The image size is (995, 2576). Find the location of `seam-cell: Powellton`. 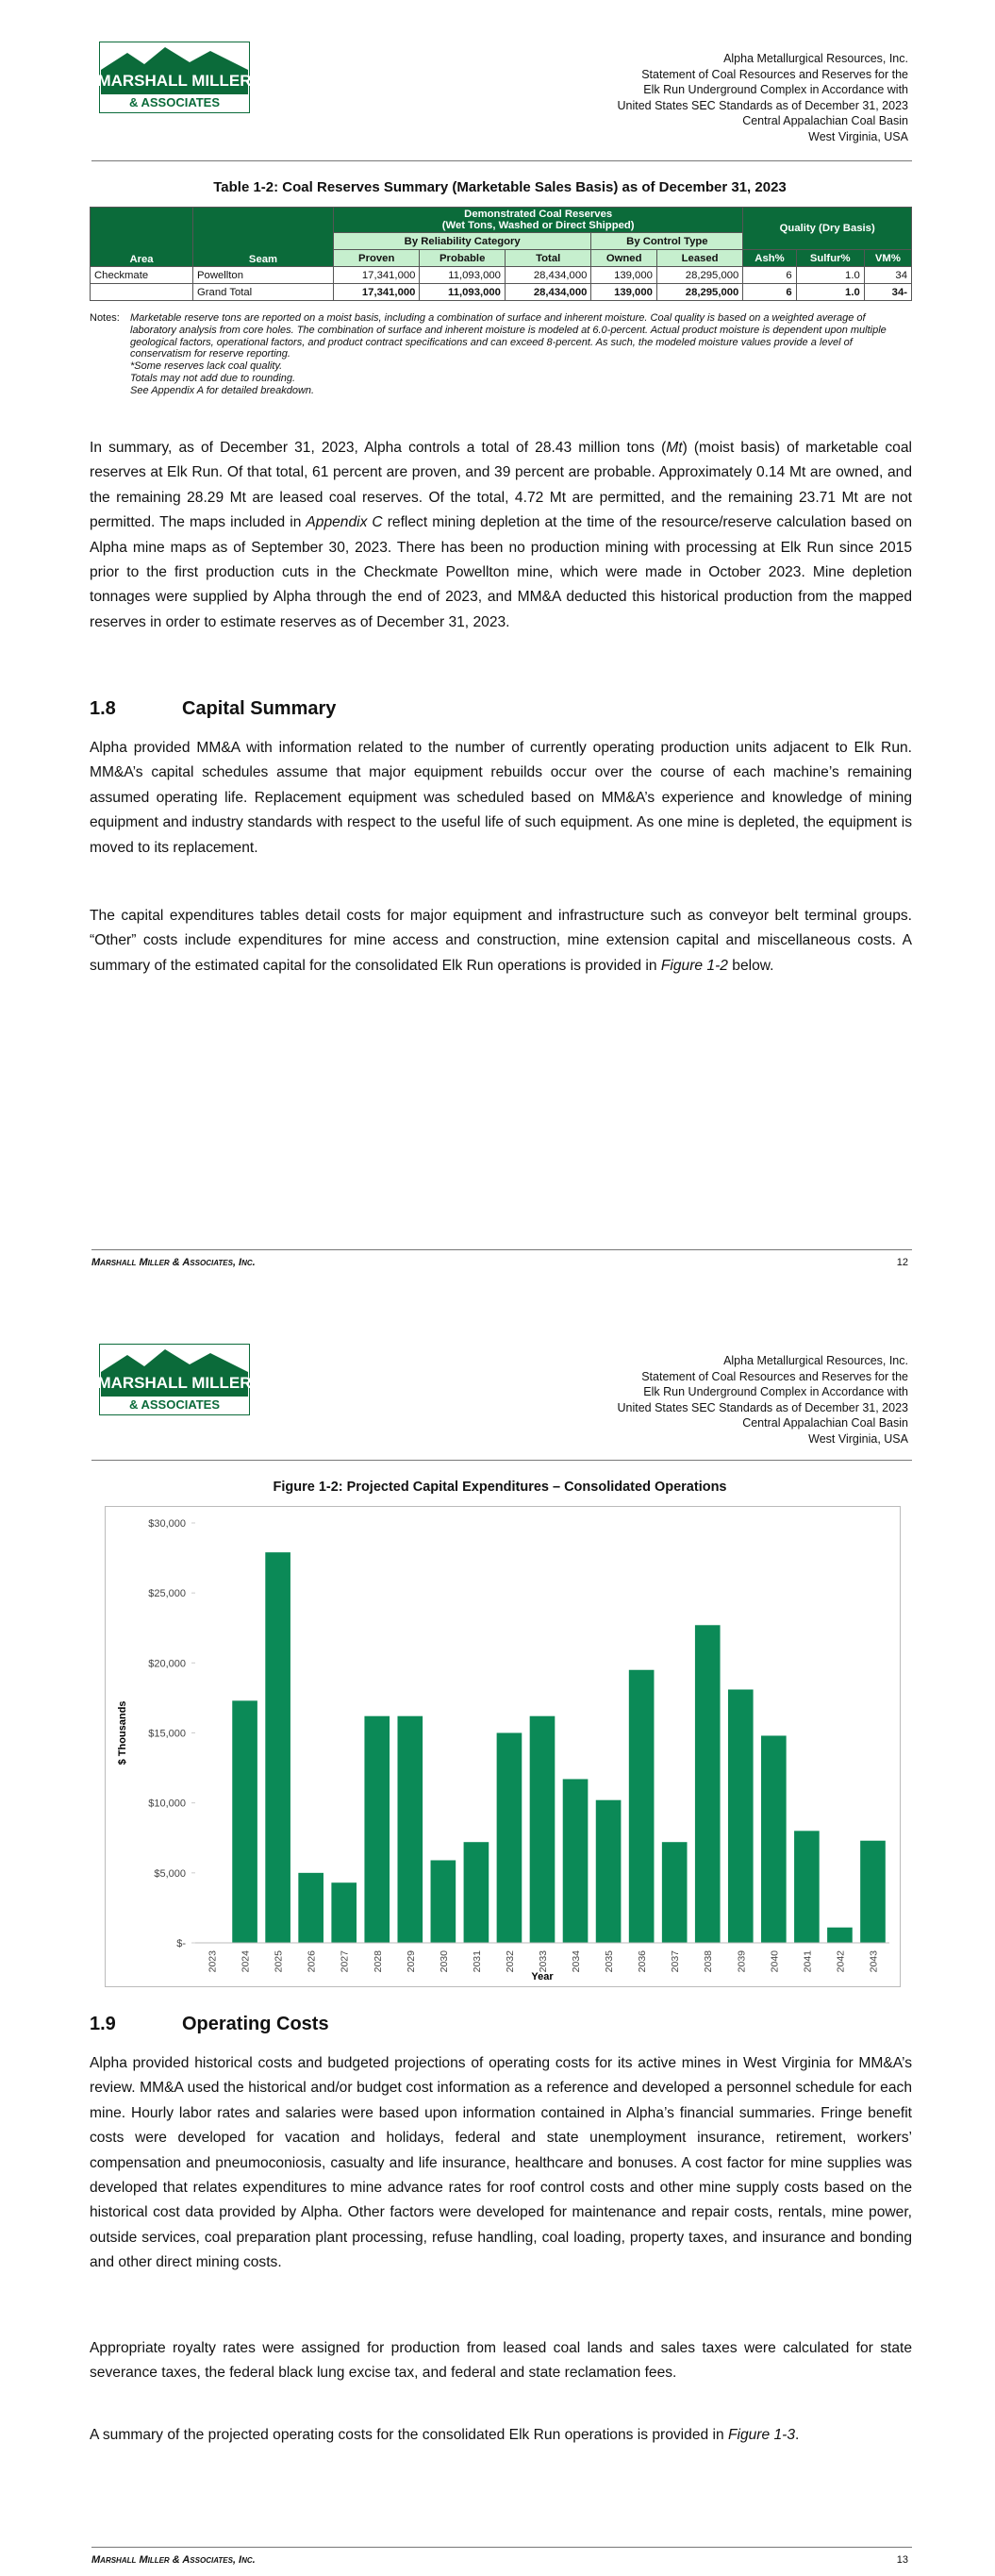

seam-cell: Powellton is located at coordinates (263, 275).